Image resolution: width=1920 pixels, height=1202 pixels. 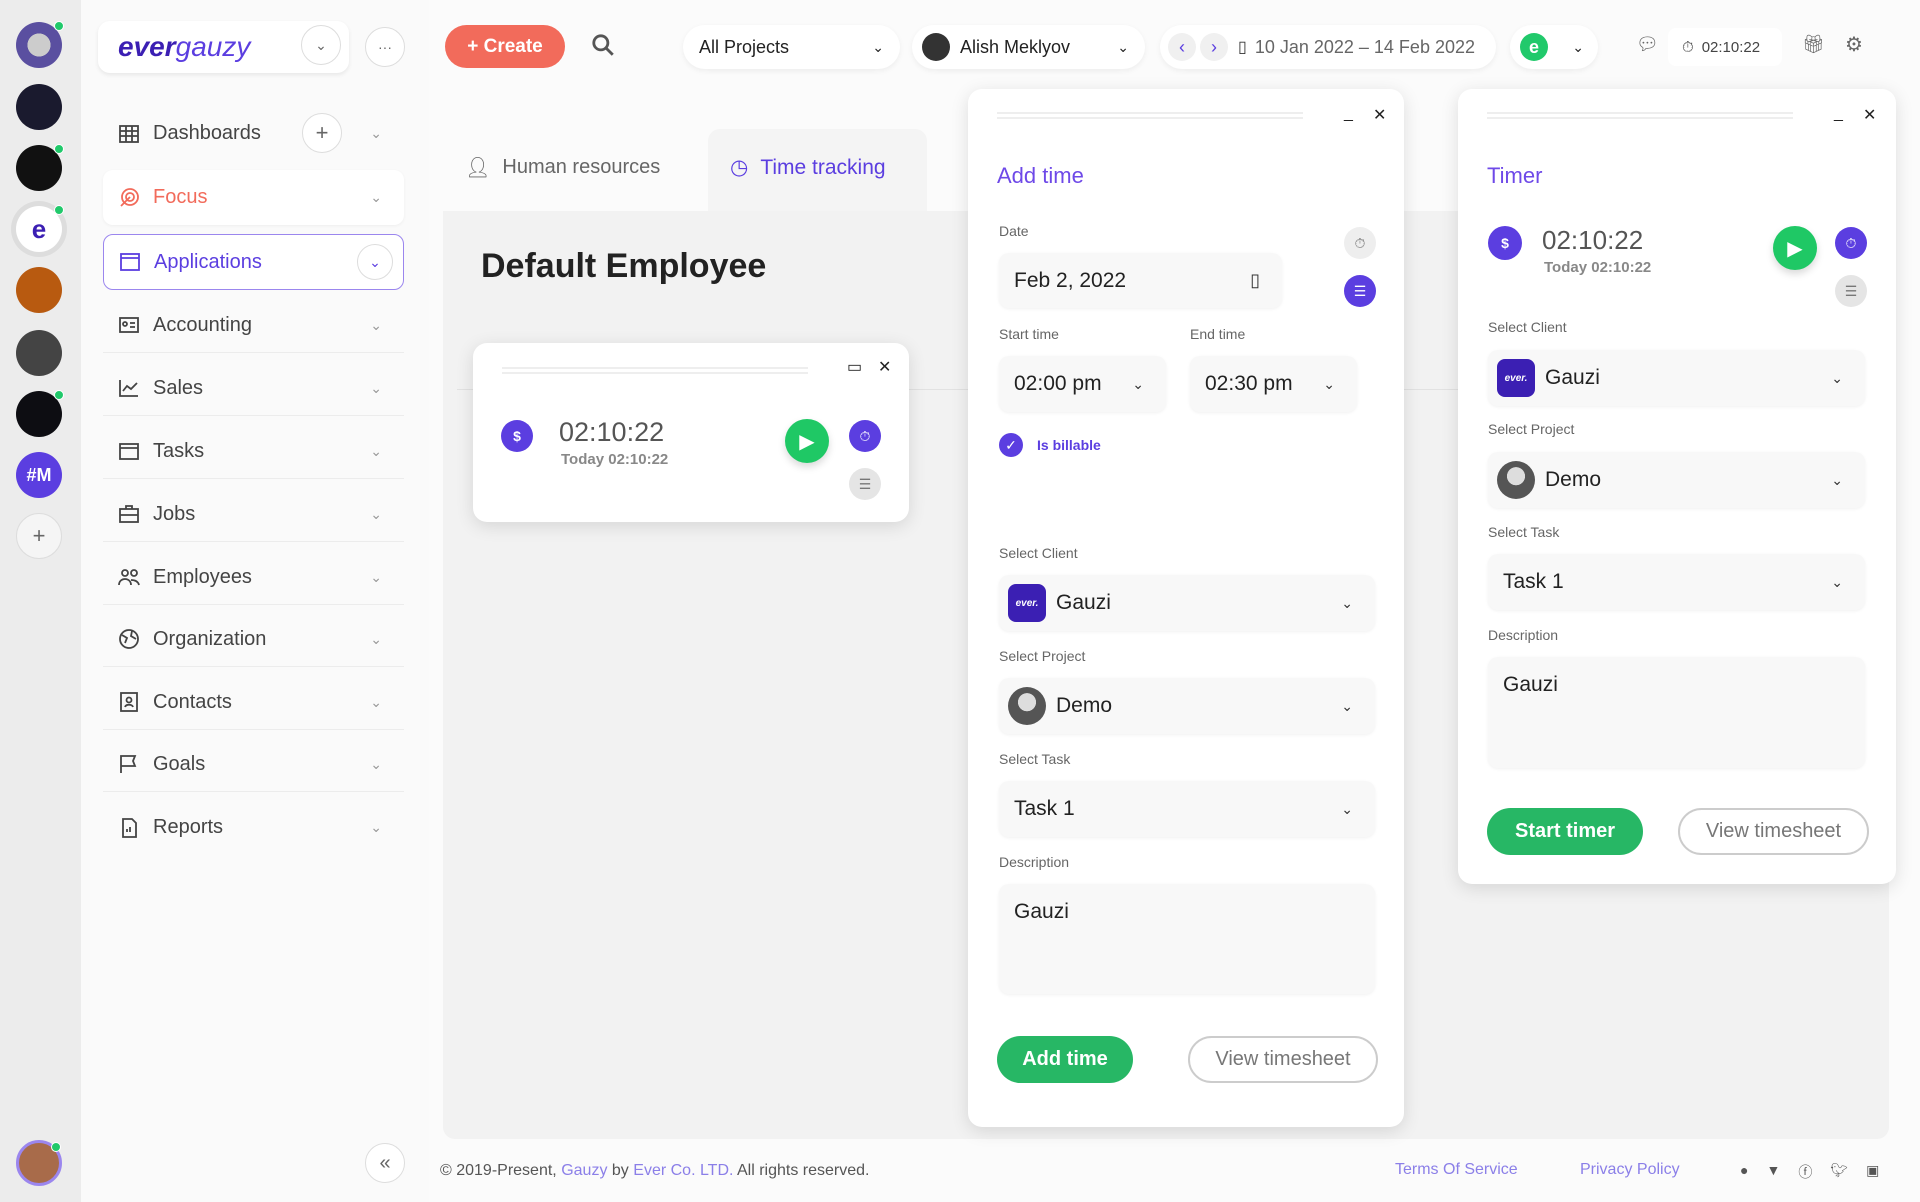 What do you see at coordinates (584, 1170) in the screenshot?
I see `gauzy-link: Gauzy` at bounding box center [584, 1170].